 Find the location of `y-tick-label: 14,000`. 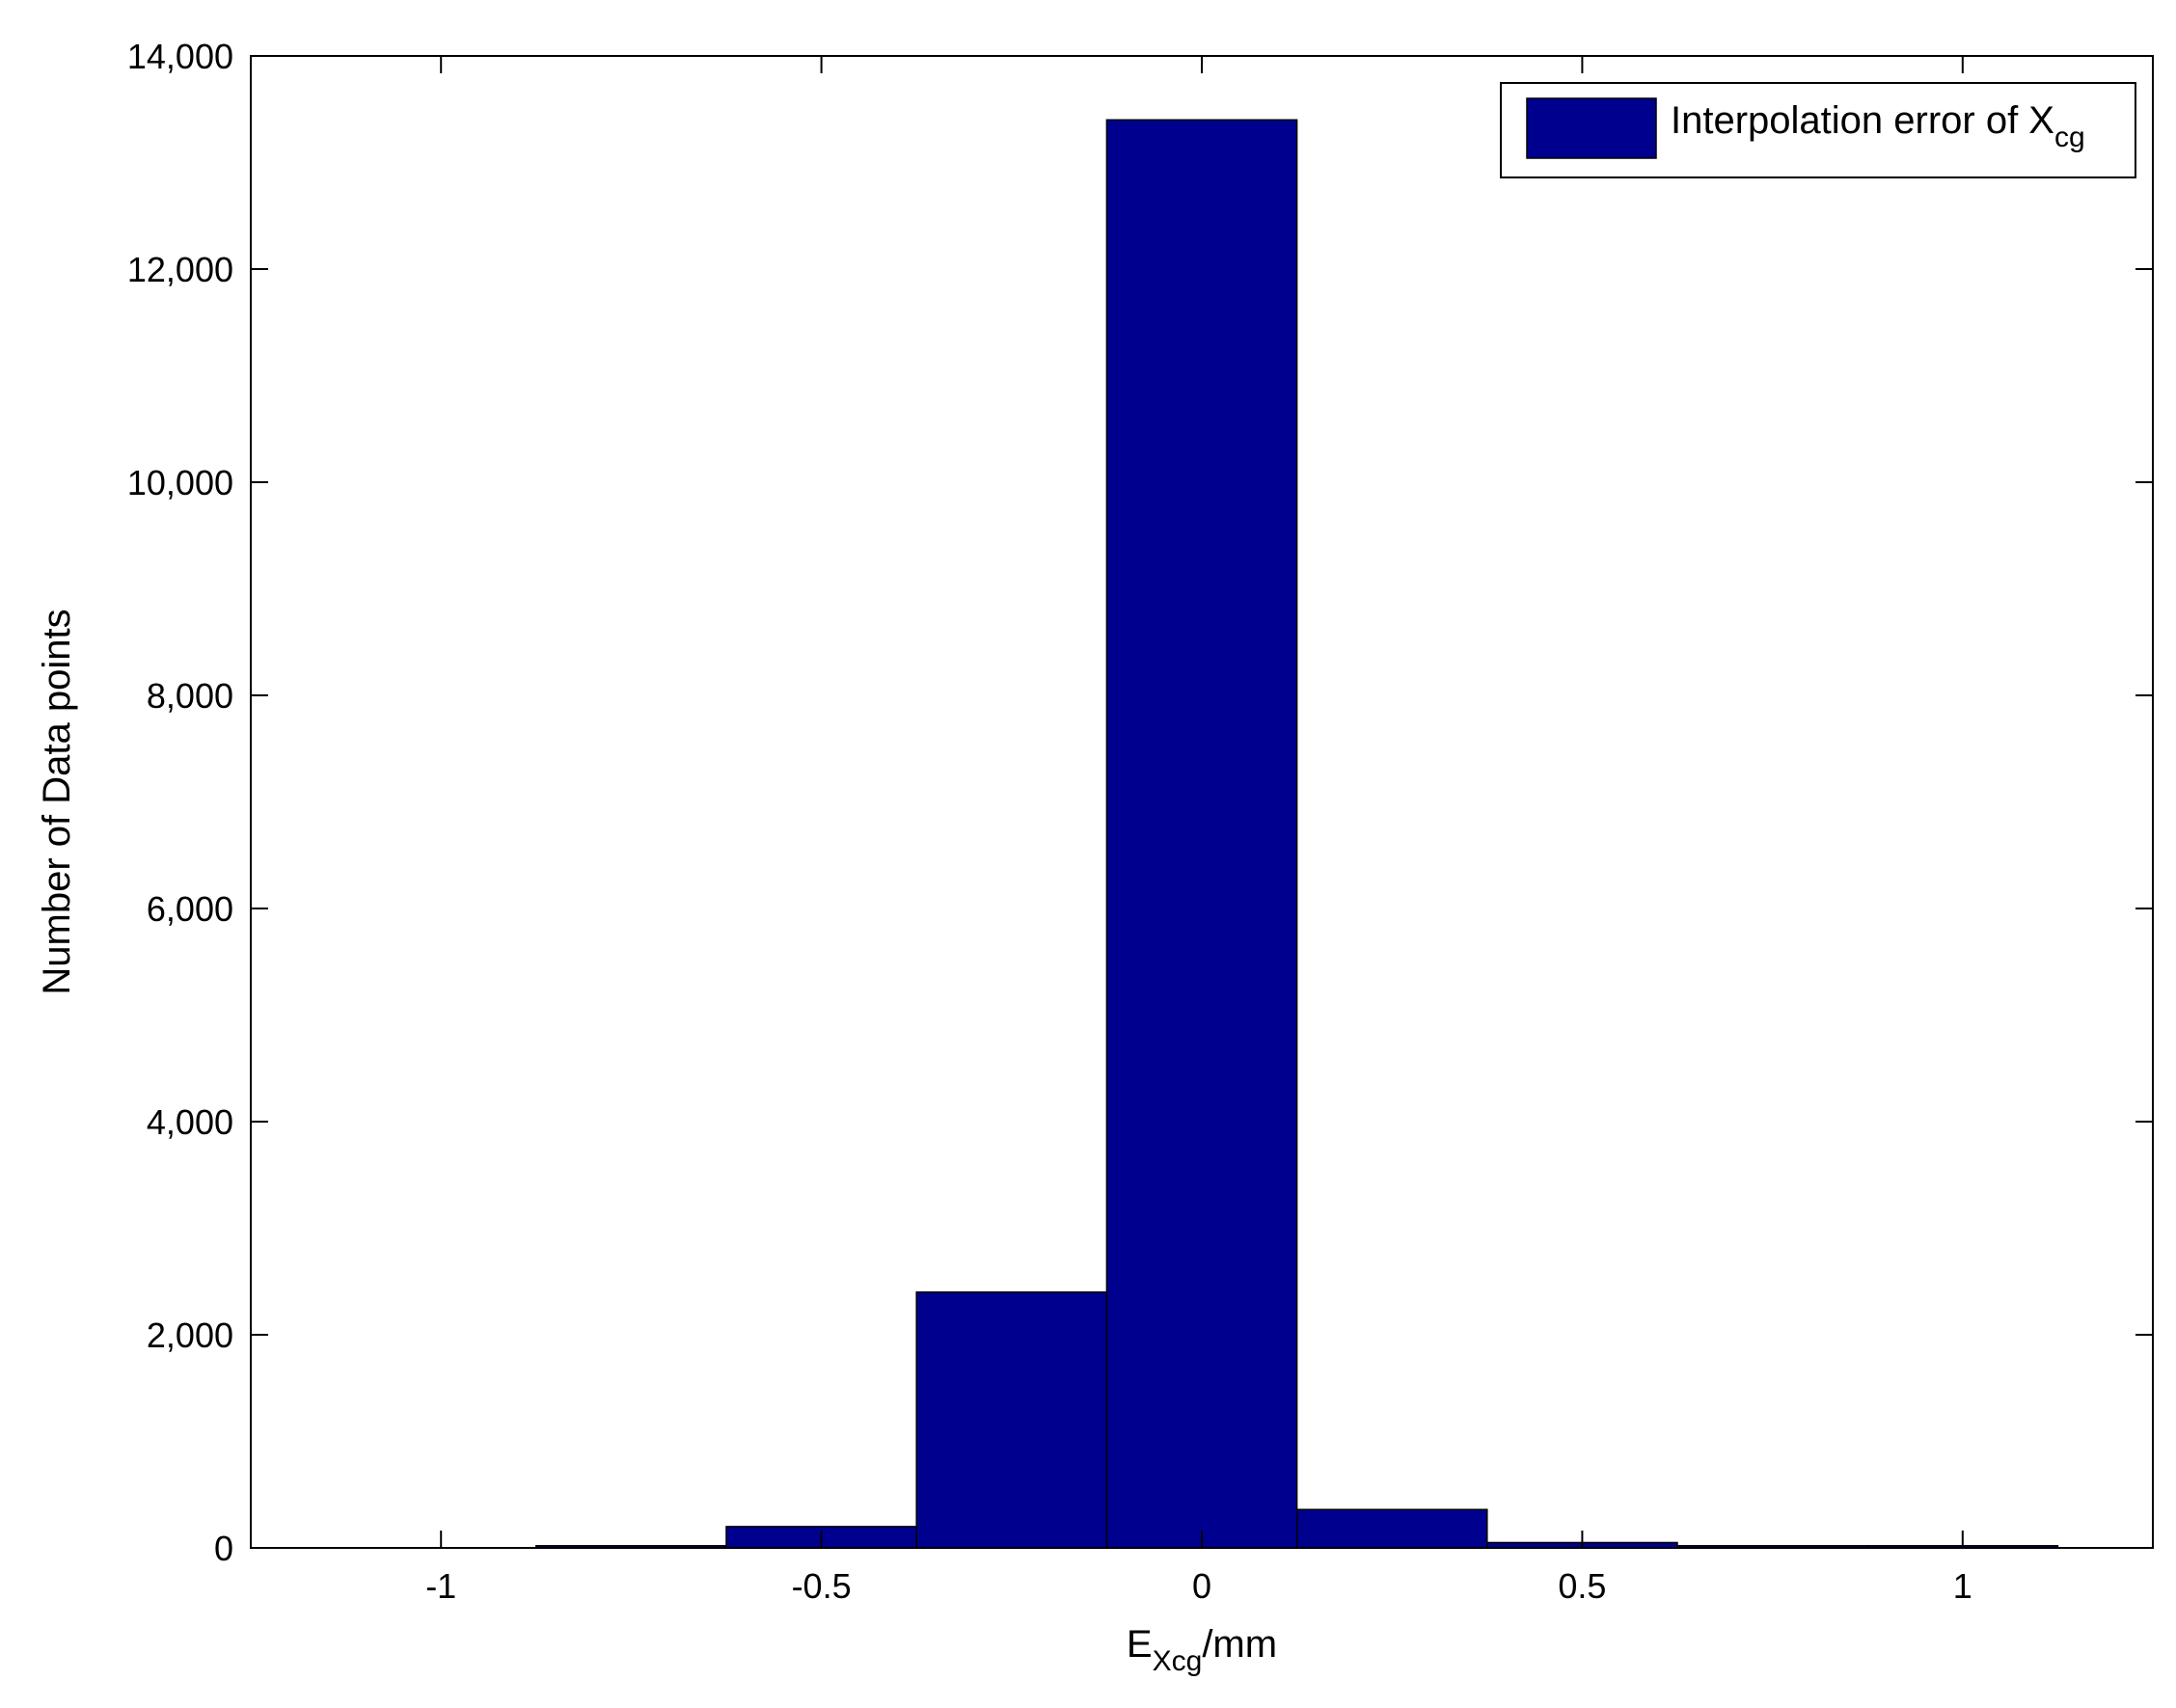

y-tick-label: 14,000 is located at coordinates (180, 56).